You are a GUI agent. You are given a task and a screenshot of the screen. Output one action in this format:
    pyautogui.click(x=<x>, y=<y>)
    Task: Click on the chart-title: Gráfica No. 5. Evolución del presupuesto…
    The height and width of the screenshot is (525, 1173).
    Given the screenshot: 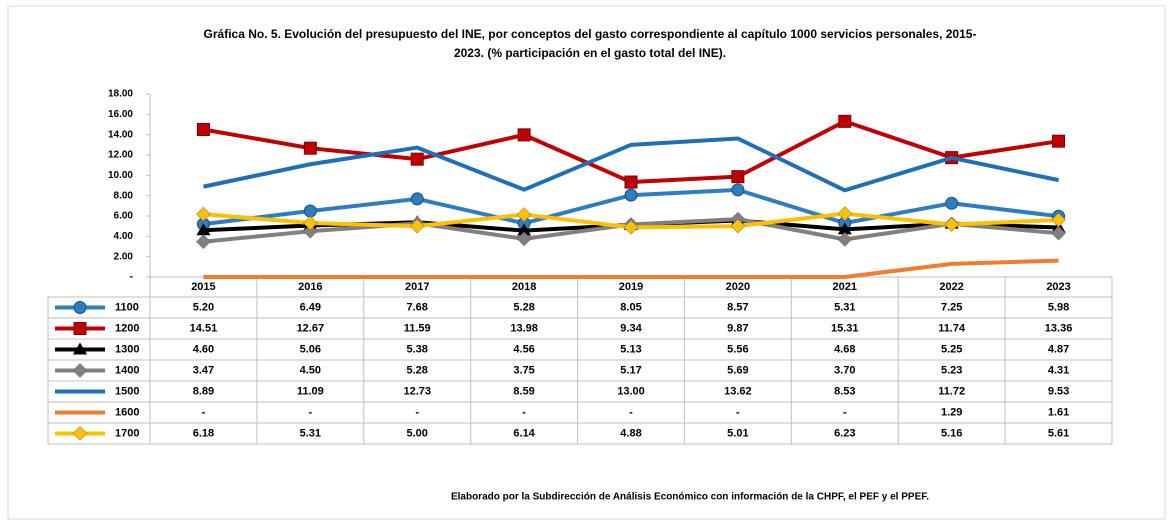 What is the action you would take?
    pyautogui.click(x=590, y=34)
    